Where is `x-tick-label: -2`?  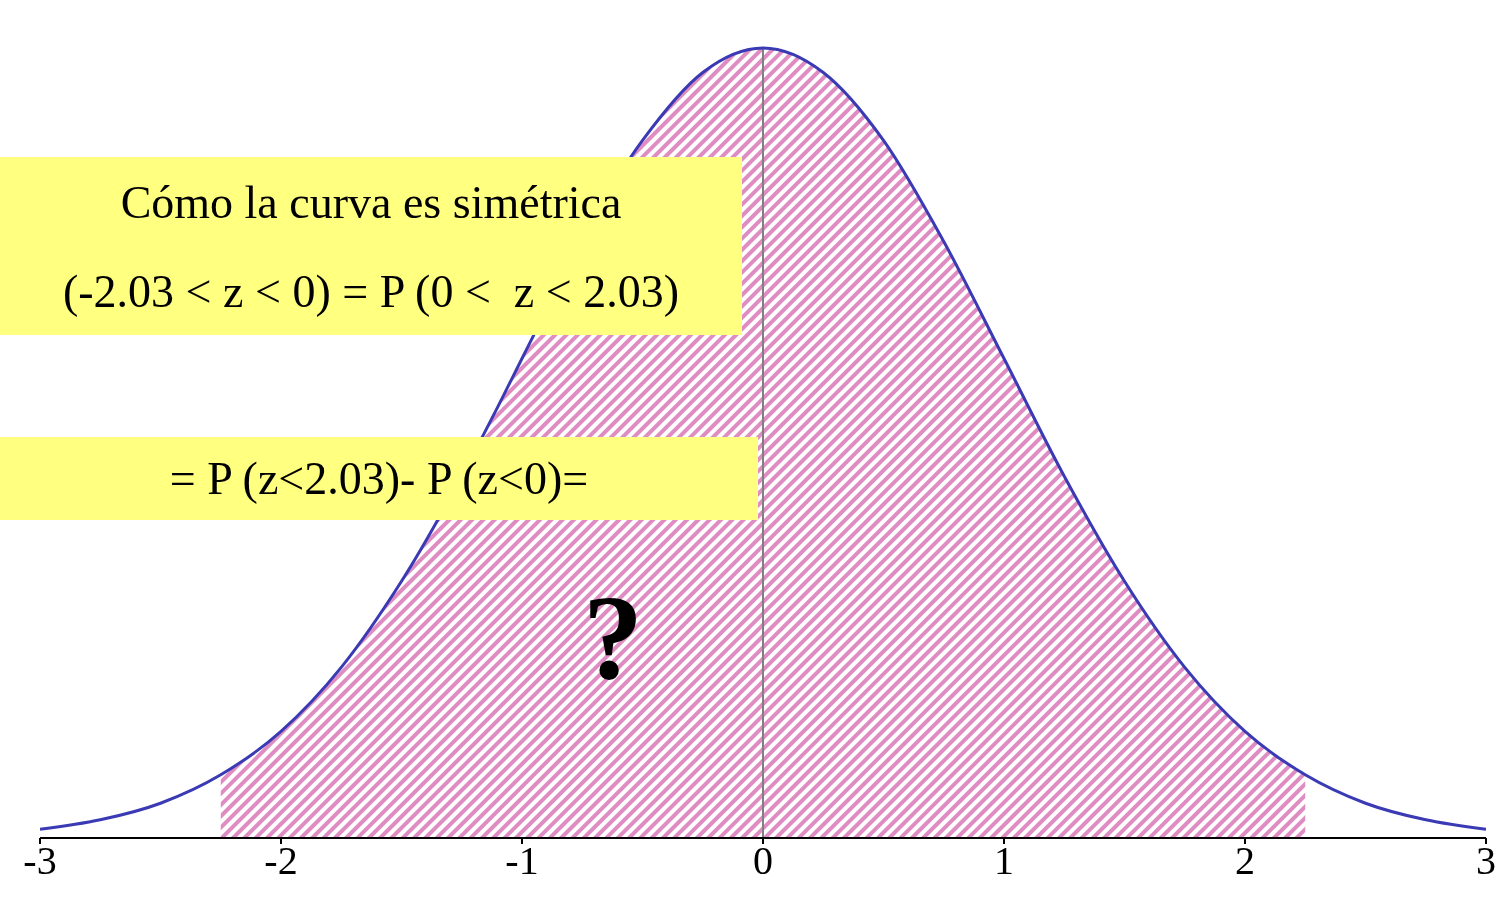
x-tick-label: -2 is located at coordinates (281, 861).